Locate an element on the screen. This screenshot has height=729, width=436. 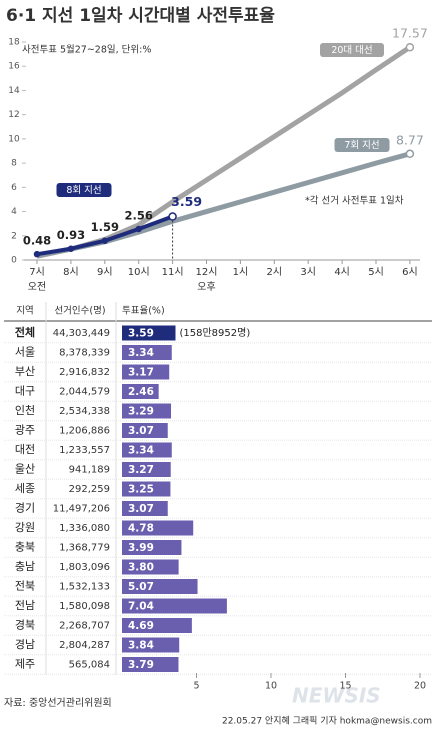
note: *각 선거 사전투표 1일차 is located at coordinates (354, 201).